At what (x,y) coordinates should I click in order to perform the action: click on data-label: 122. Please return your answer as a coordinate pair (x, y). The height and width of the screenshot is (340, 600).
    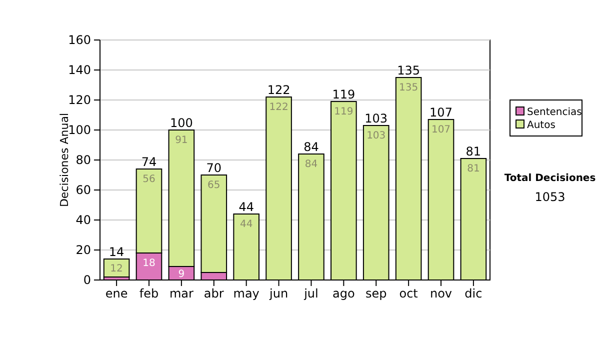
    Looking at the image, I should click on (278, 107).